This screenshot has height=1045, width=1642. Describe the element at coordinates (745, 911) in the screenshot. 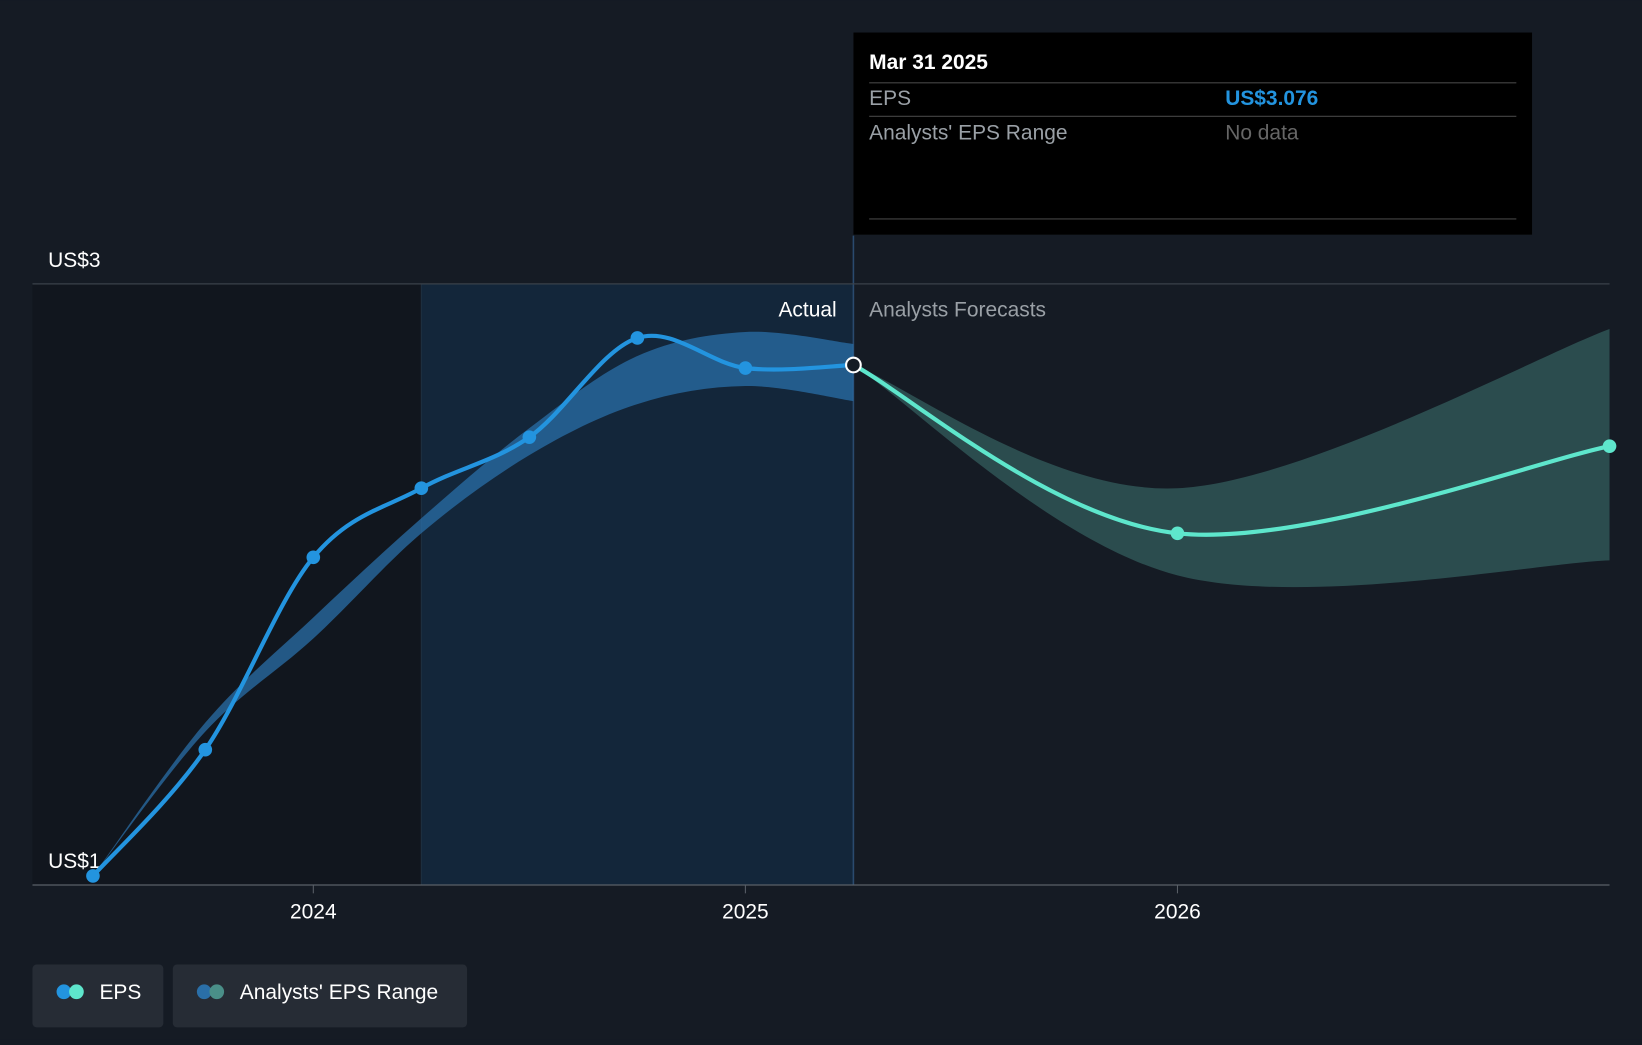

I see `x-tick-label: 2025` at that location.